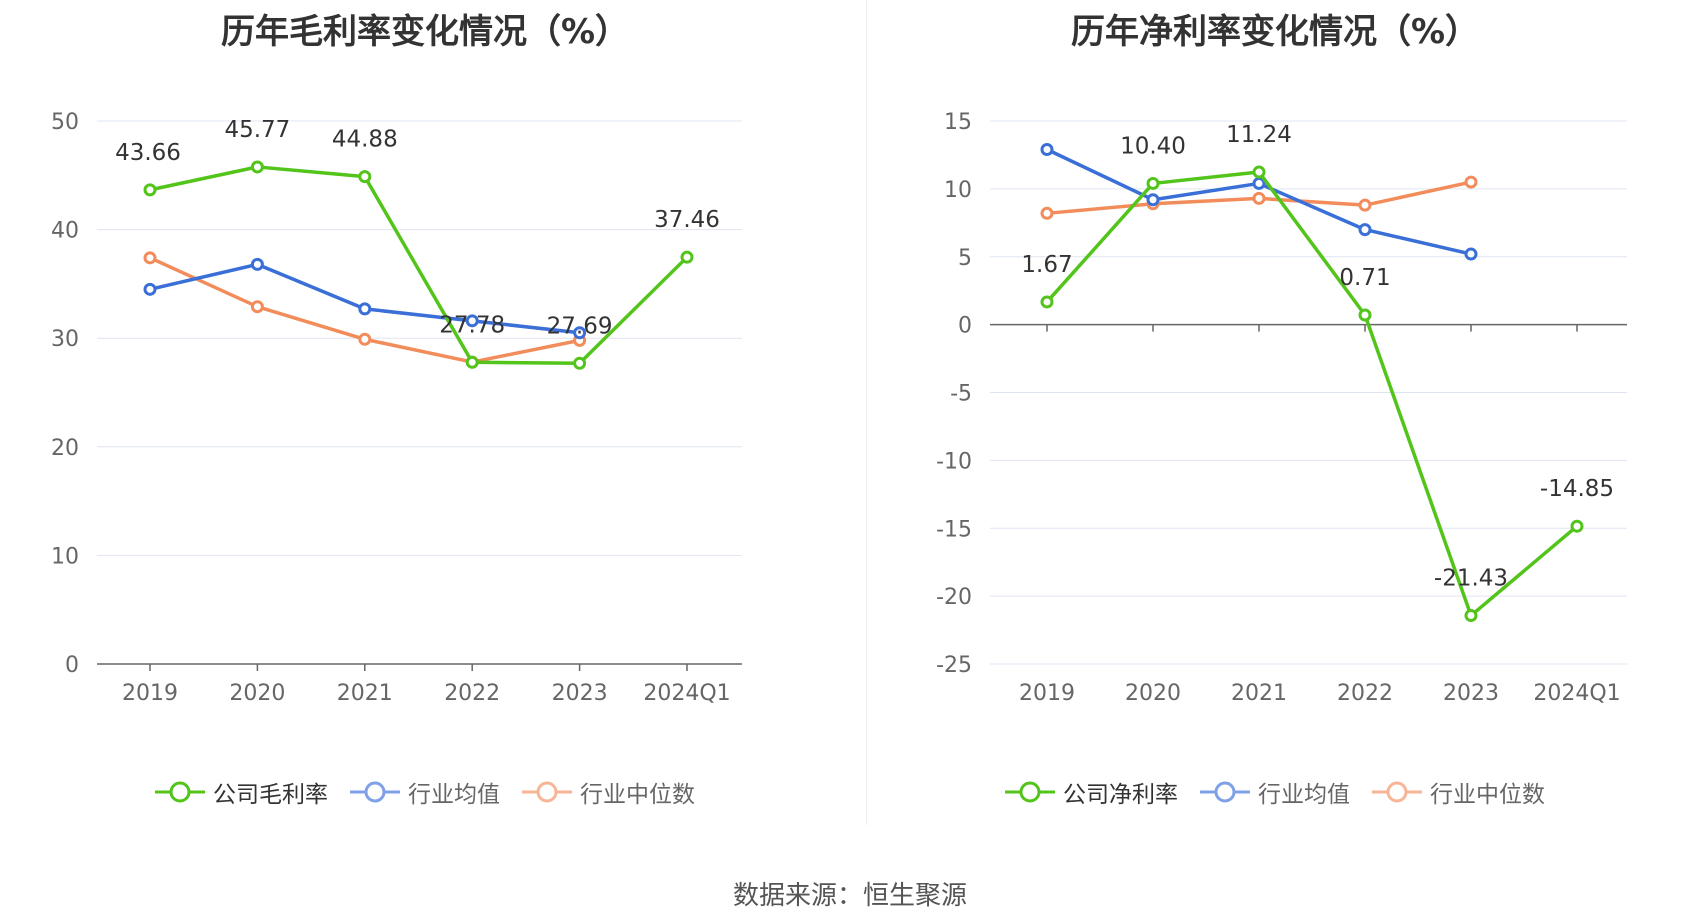  Describe the element at coordinates (849, 896) in the screenshot. I see `data-source-note: 数据来源：恒生聚源` at that location.